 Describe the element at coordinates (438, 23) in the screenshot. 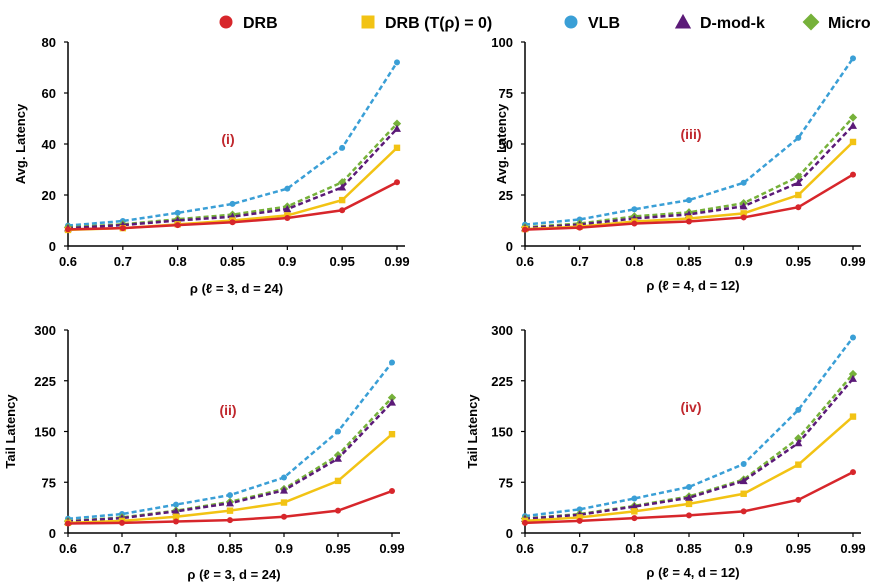

I see `legend-label-drb-t-0: DRB (T(ρ) = 0)` at that location.